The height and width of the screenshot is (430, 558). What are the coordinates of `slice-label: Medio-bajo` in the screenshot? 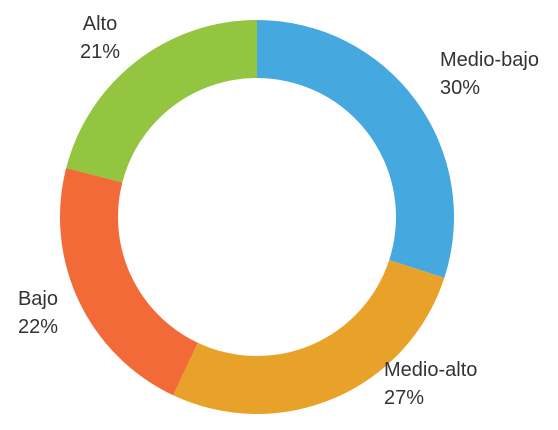 It's located at (489, 60).